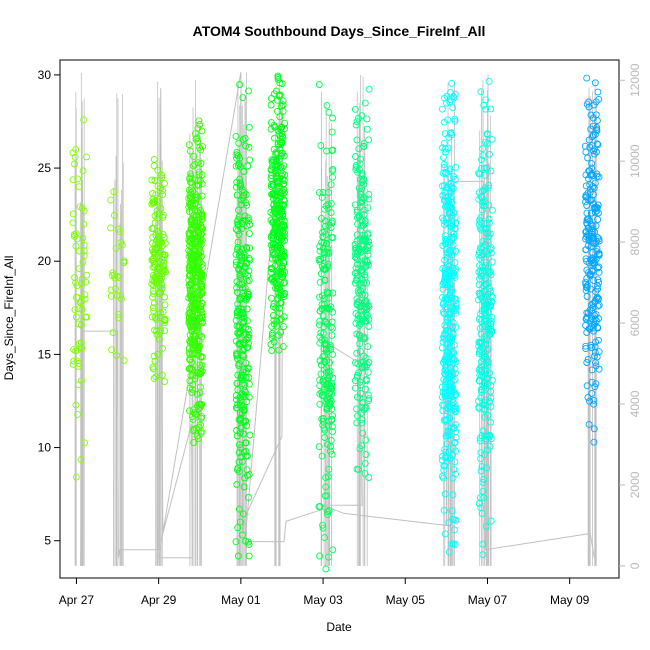 The image size is (650, 650). What do you see at coordinates (339, 627) in the screenshot?
I see `x-axis-label: Date` at bounding box center [339, 627].